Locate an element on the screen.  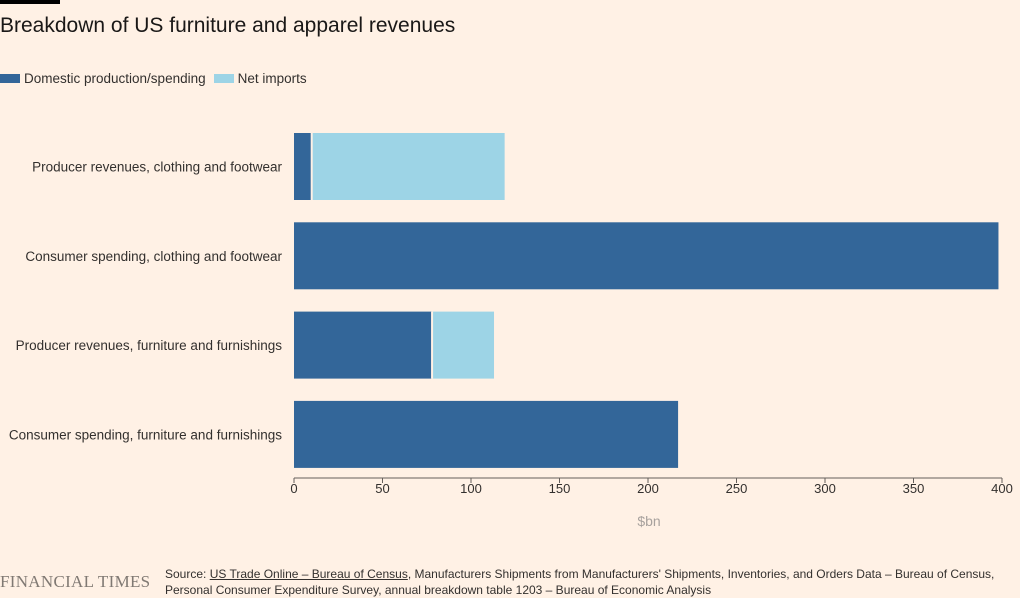
x-tick-label: 50 is located at coordinates (382, 488).